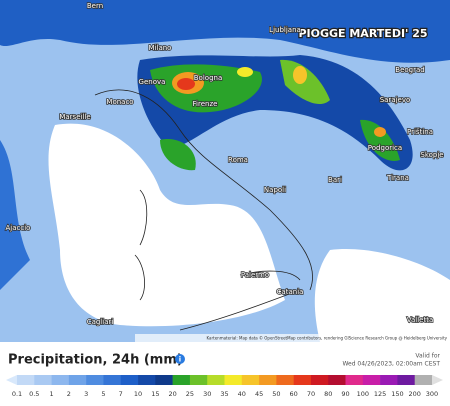  Describe the element at coordinates (52, 394) in the screenshot. I see `scale-label: 1` at that location.